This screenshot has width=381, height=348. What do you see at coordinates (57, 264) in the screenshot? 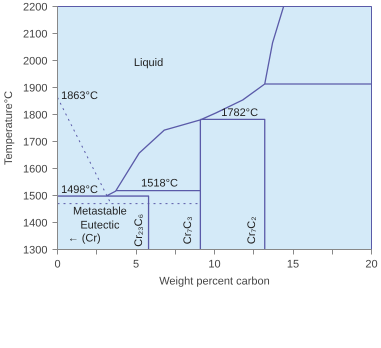
I see `x-tick-label: 0` at bounding box center [57, 264].